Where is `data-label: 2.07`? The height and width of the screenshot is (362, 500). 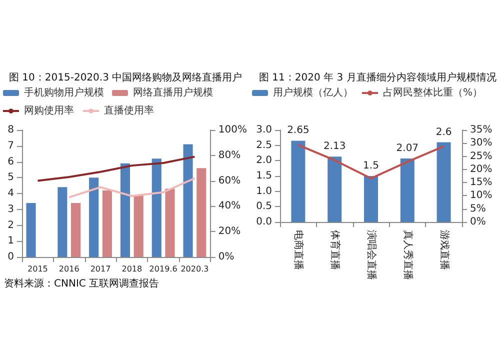 data-label: 2.07 is located at coordinates (407, 148).